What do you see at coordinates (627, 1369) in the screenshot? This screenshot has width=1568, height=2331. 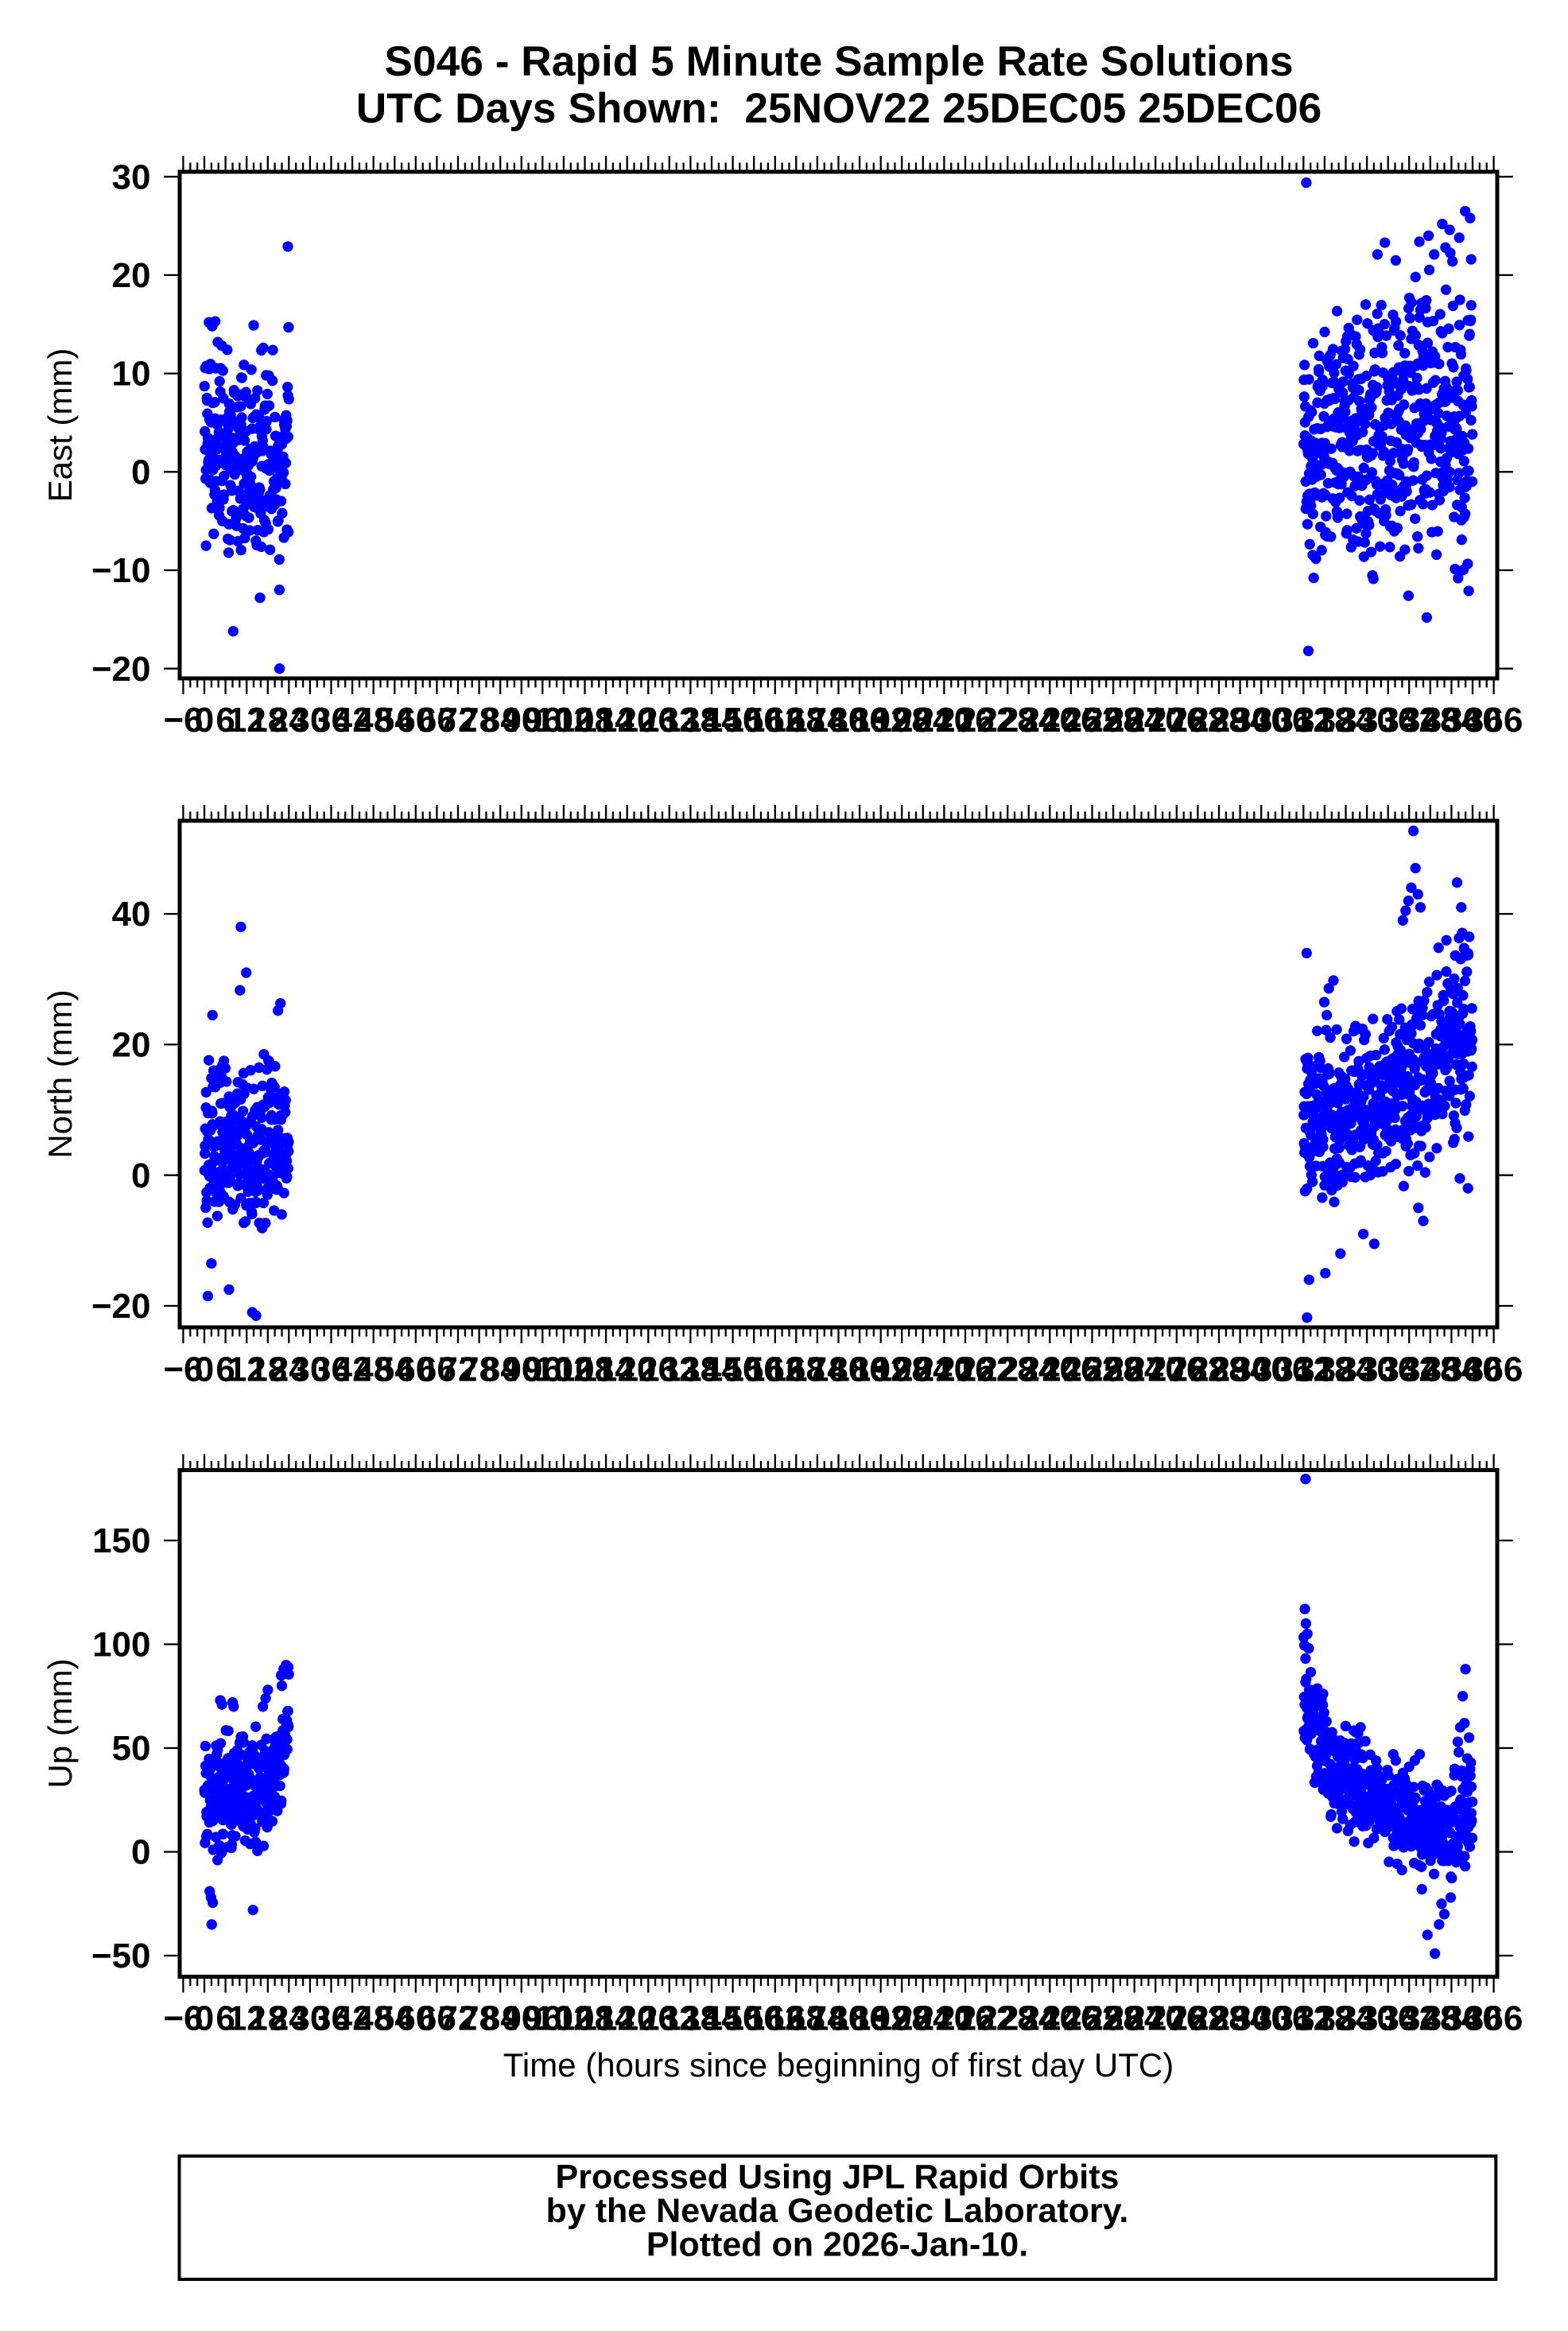 I see `svg-text: 120` at bounding box center [627, 1369].